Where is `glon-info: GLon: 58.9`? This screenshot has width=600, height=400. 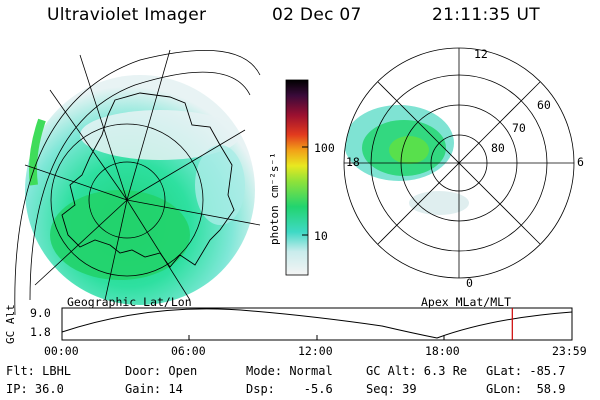
glon-info: GLon: 58.9 is located at coordinates (526, 389).